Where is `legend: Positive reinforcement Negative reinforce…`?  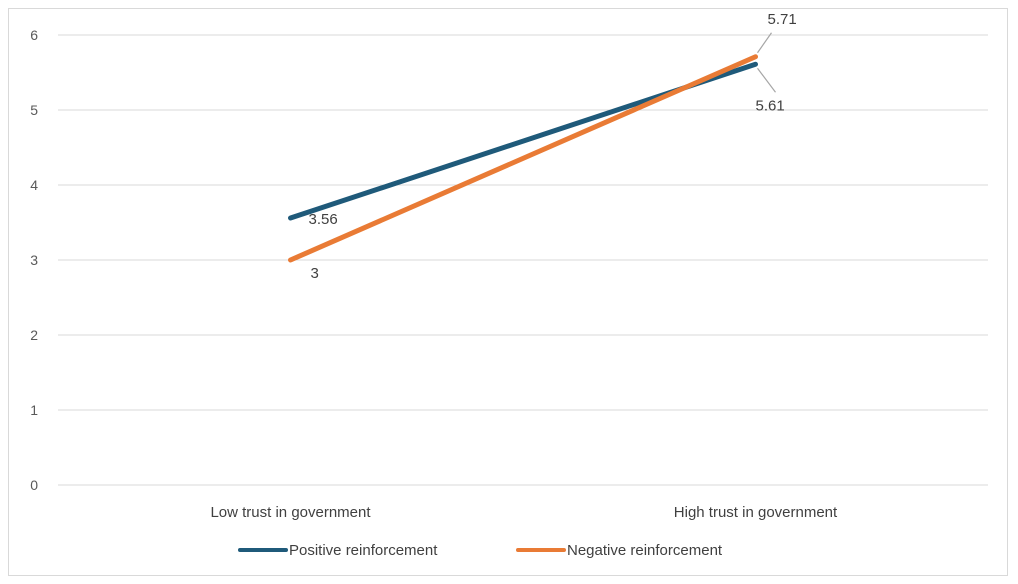 legend: Positive reinforcement Negative reinforce… is located at coordinates (480, 550).